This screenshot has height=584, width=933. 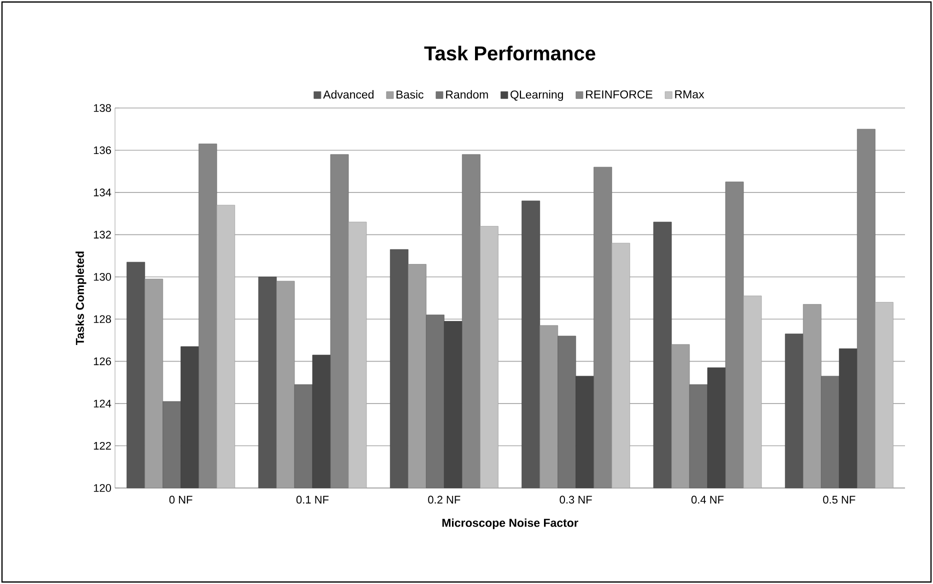 I want to click on y-tick-label: 120, so click(x=103, y=488).